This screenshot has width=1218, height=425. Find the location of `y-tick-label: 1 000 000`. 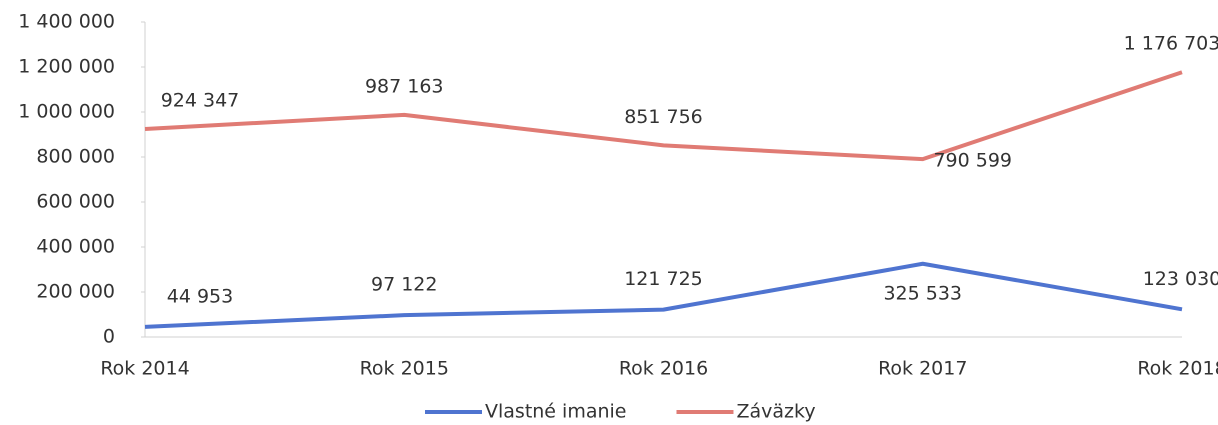

y-tick-label: 1 000 000 is located at coordinates (66, 112).